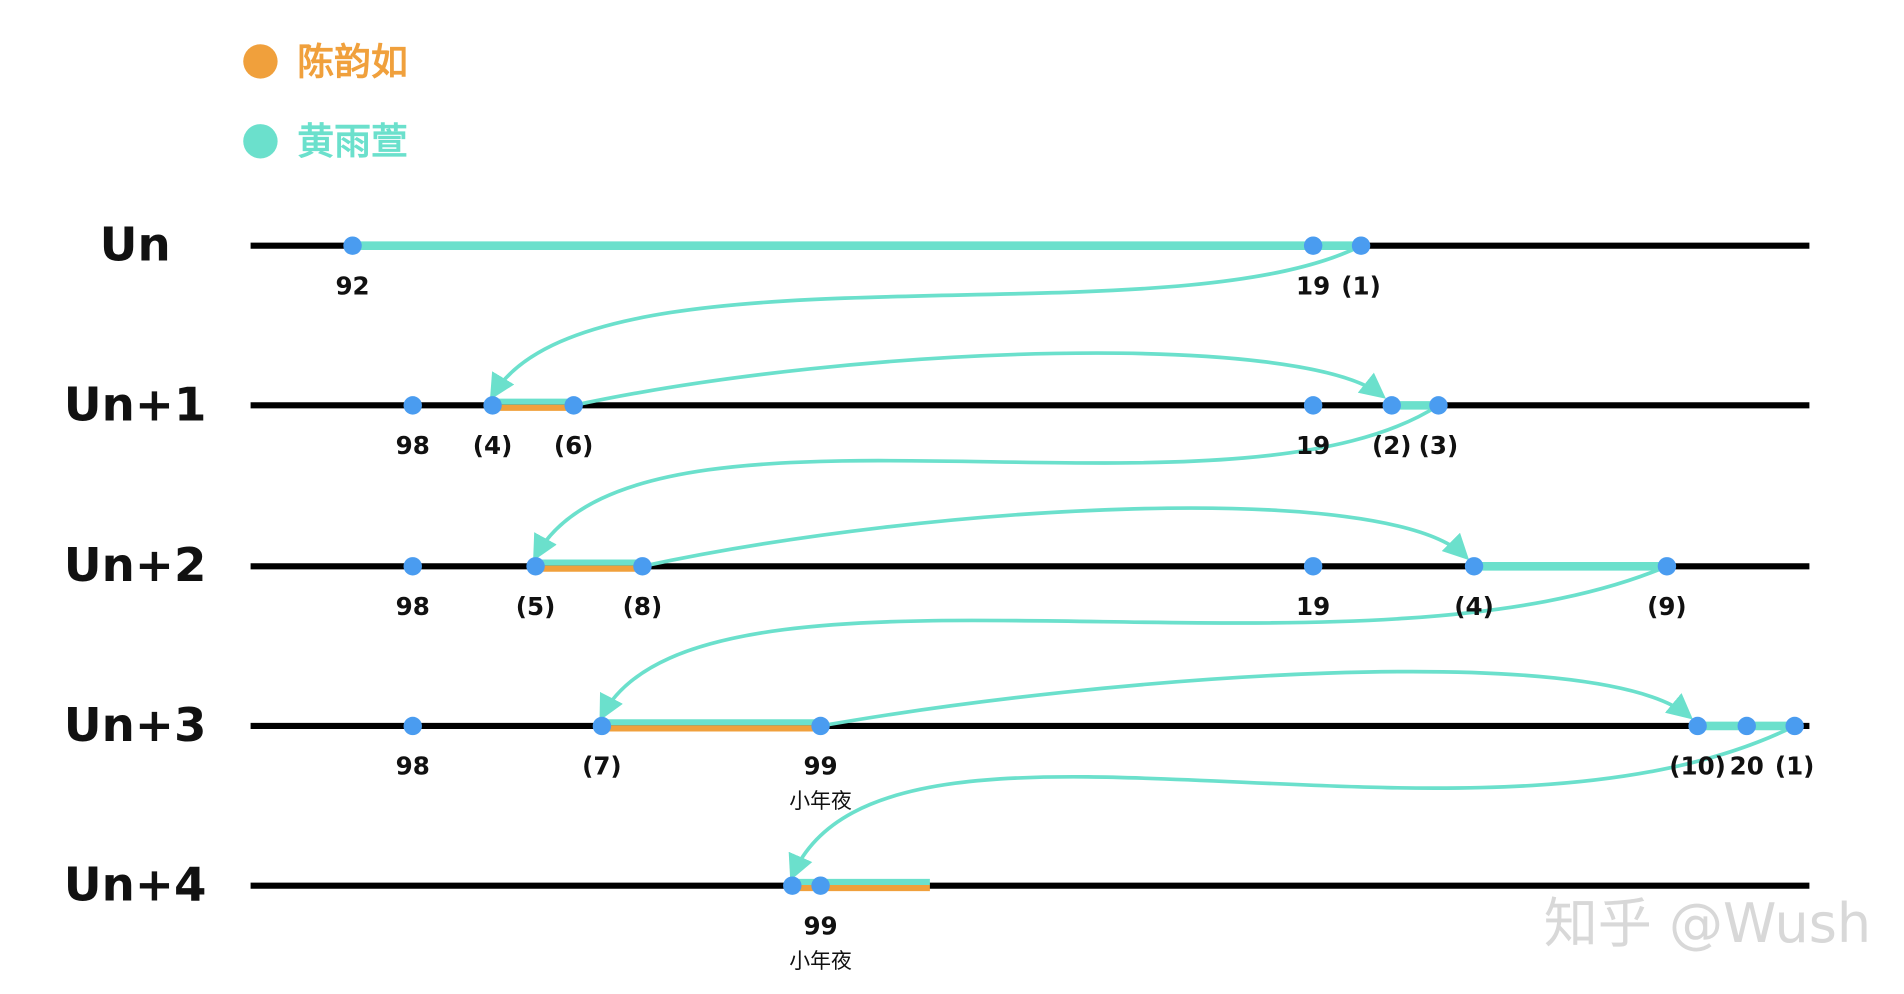  I want to click on row-label: Un, so click(135, 246).